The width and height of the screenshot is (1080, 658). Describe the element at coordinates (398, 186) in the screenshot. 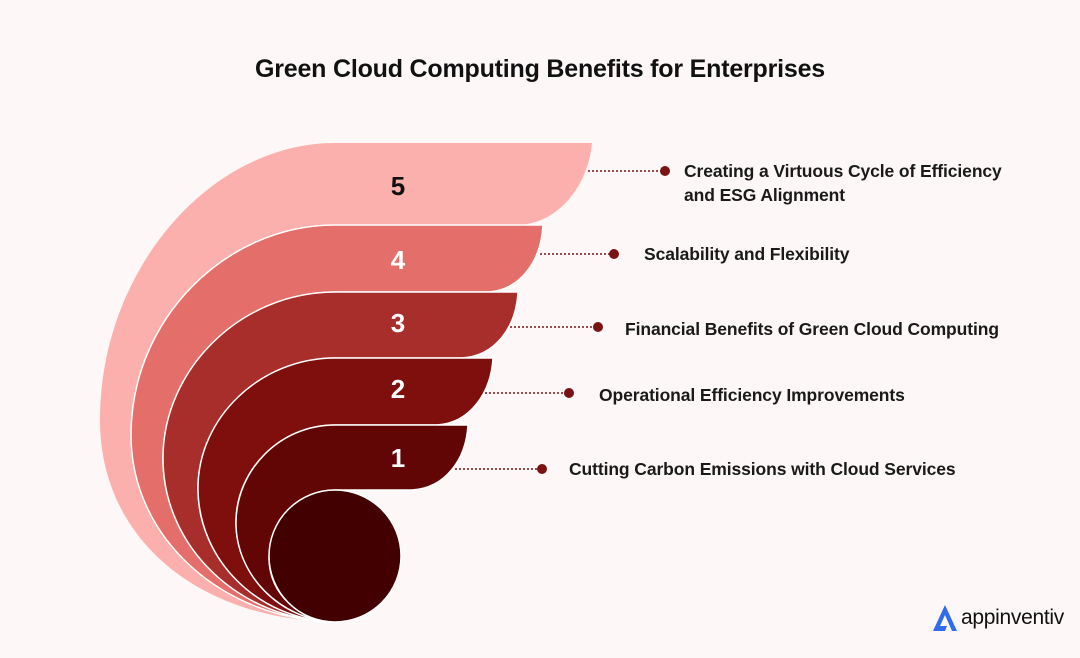

I see `step-number-5: 5` at that location.